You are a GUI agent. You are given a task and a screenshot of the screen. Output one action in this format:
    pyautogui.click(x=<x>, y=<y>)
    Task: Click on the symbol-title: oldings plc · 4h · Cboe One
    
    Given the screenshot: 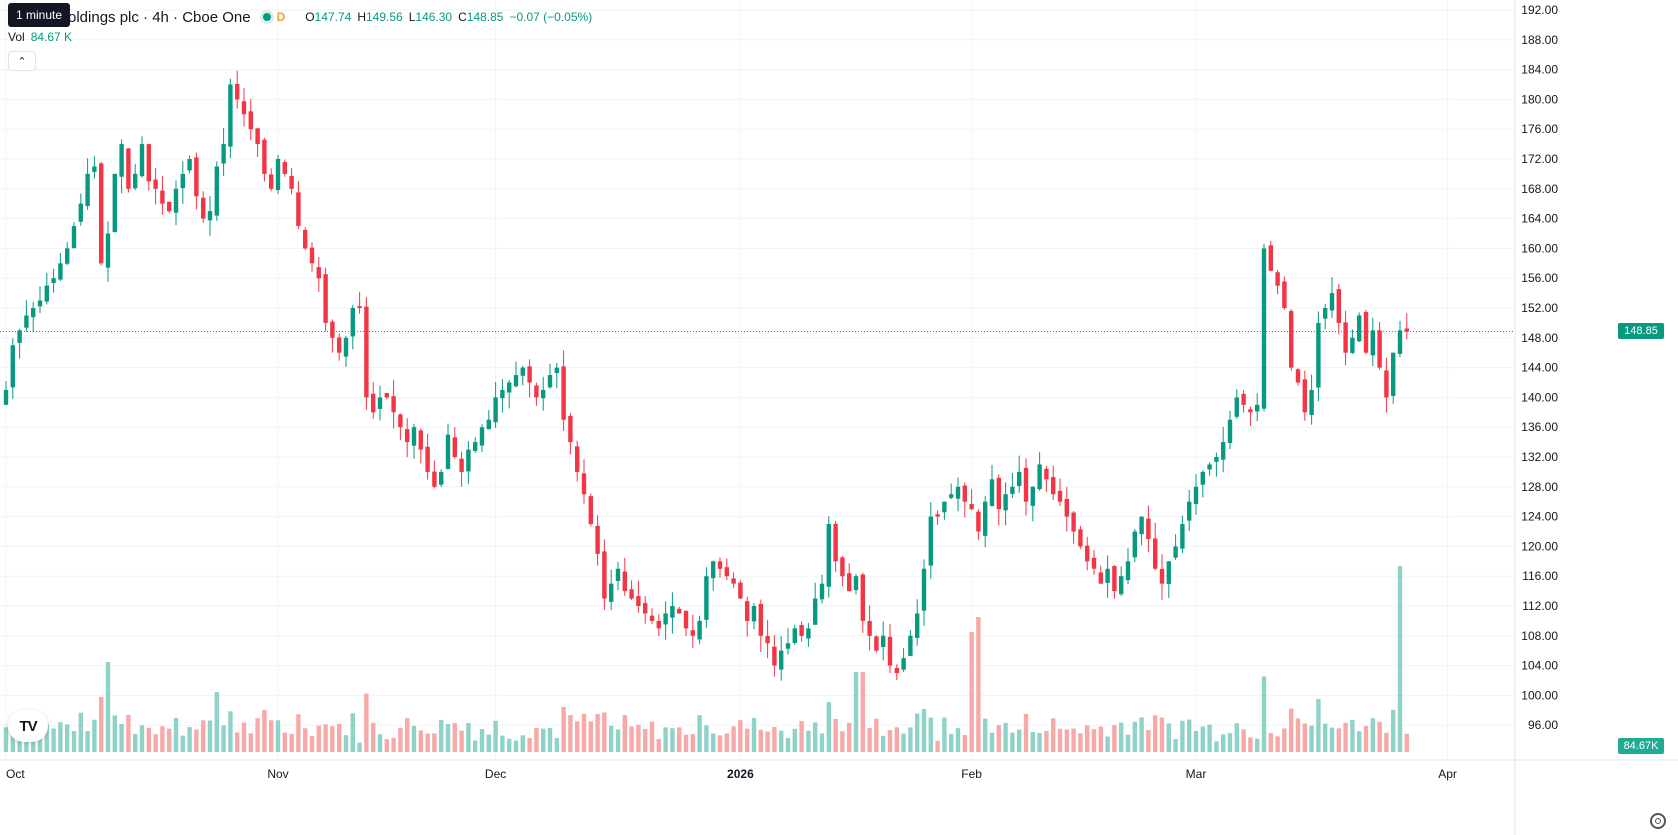 What is the action you would take?
    pyautogui.click(x=159, y=17)
    